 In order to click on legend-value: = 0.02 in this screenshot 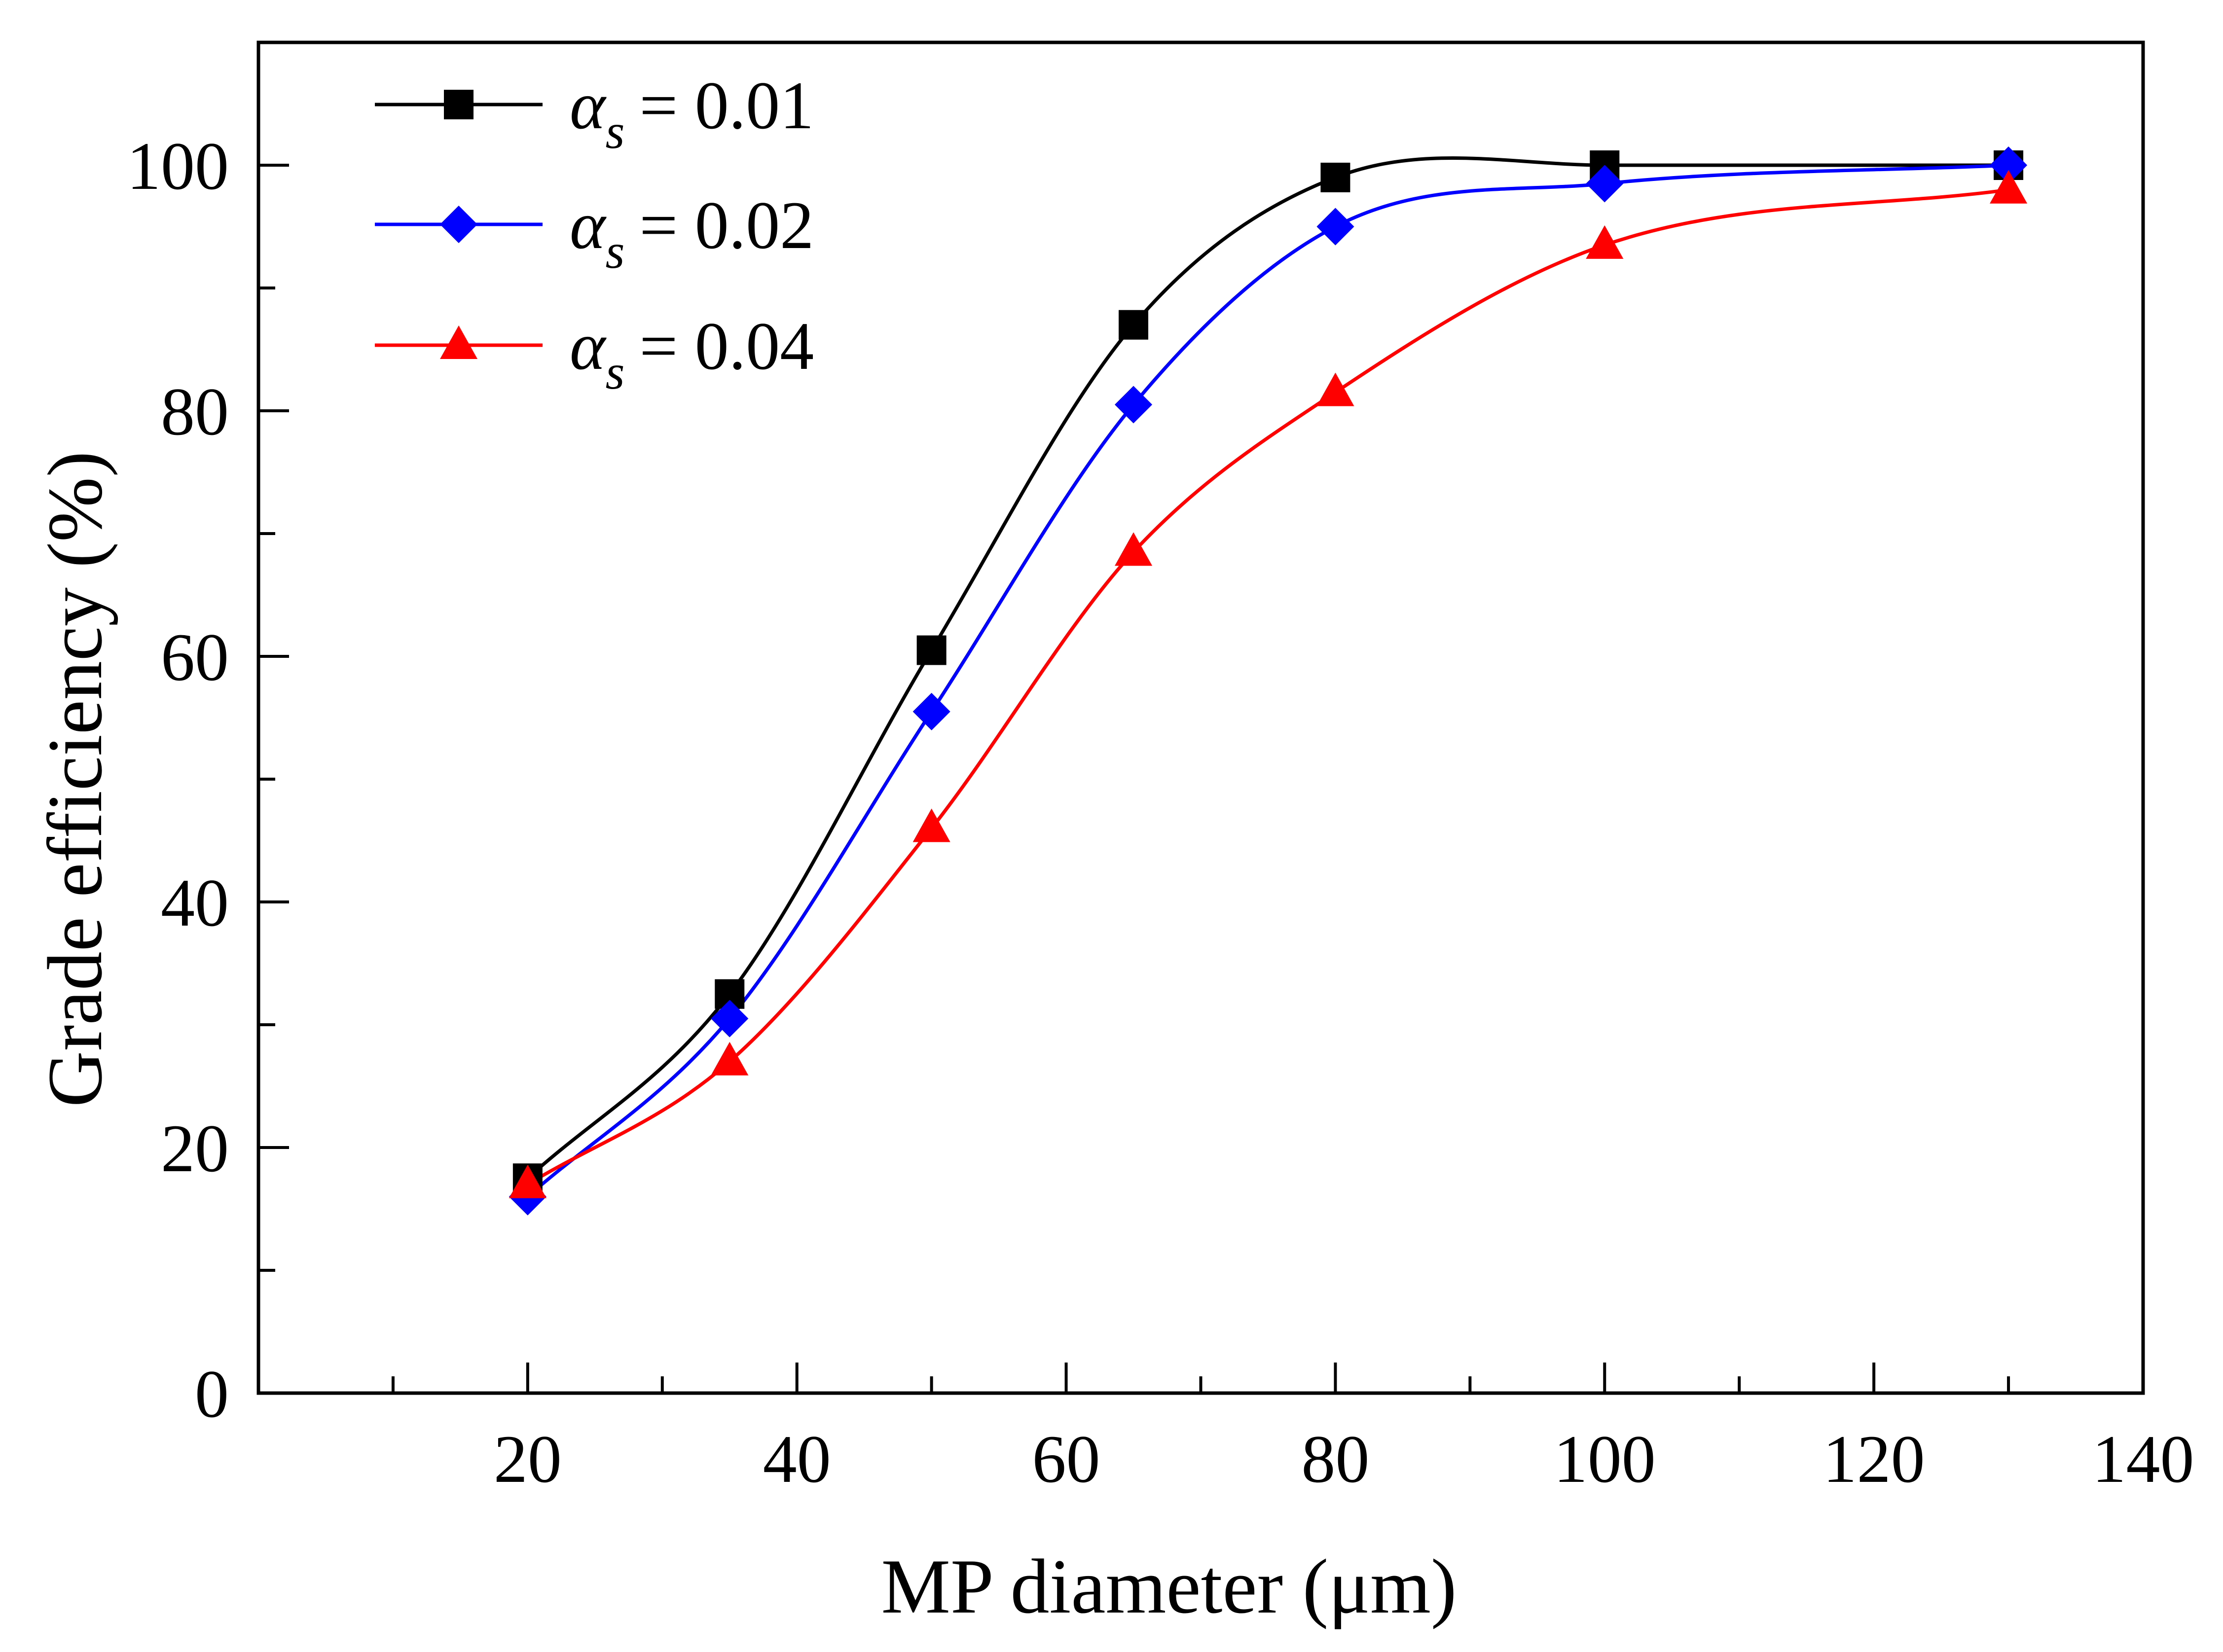, I will do `click(726, 225)`.